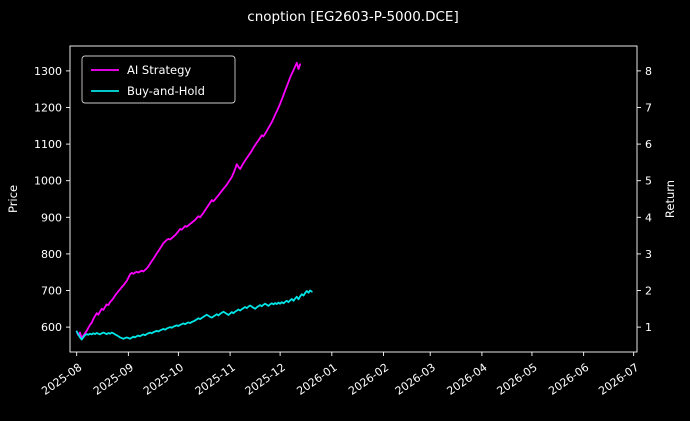 This screenshot has height=421, width=690. What do you see at coordinates (352, 17) in the screenshot?
I see `chart-title: cnoption [EG2603-P-5000.DCE]` at bounding box center [352, 17].